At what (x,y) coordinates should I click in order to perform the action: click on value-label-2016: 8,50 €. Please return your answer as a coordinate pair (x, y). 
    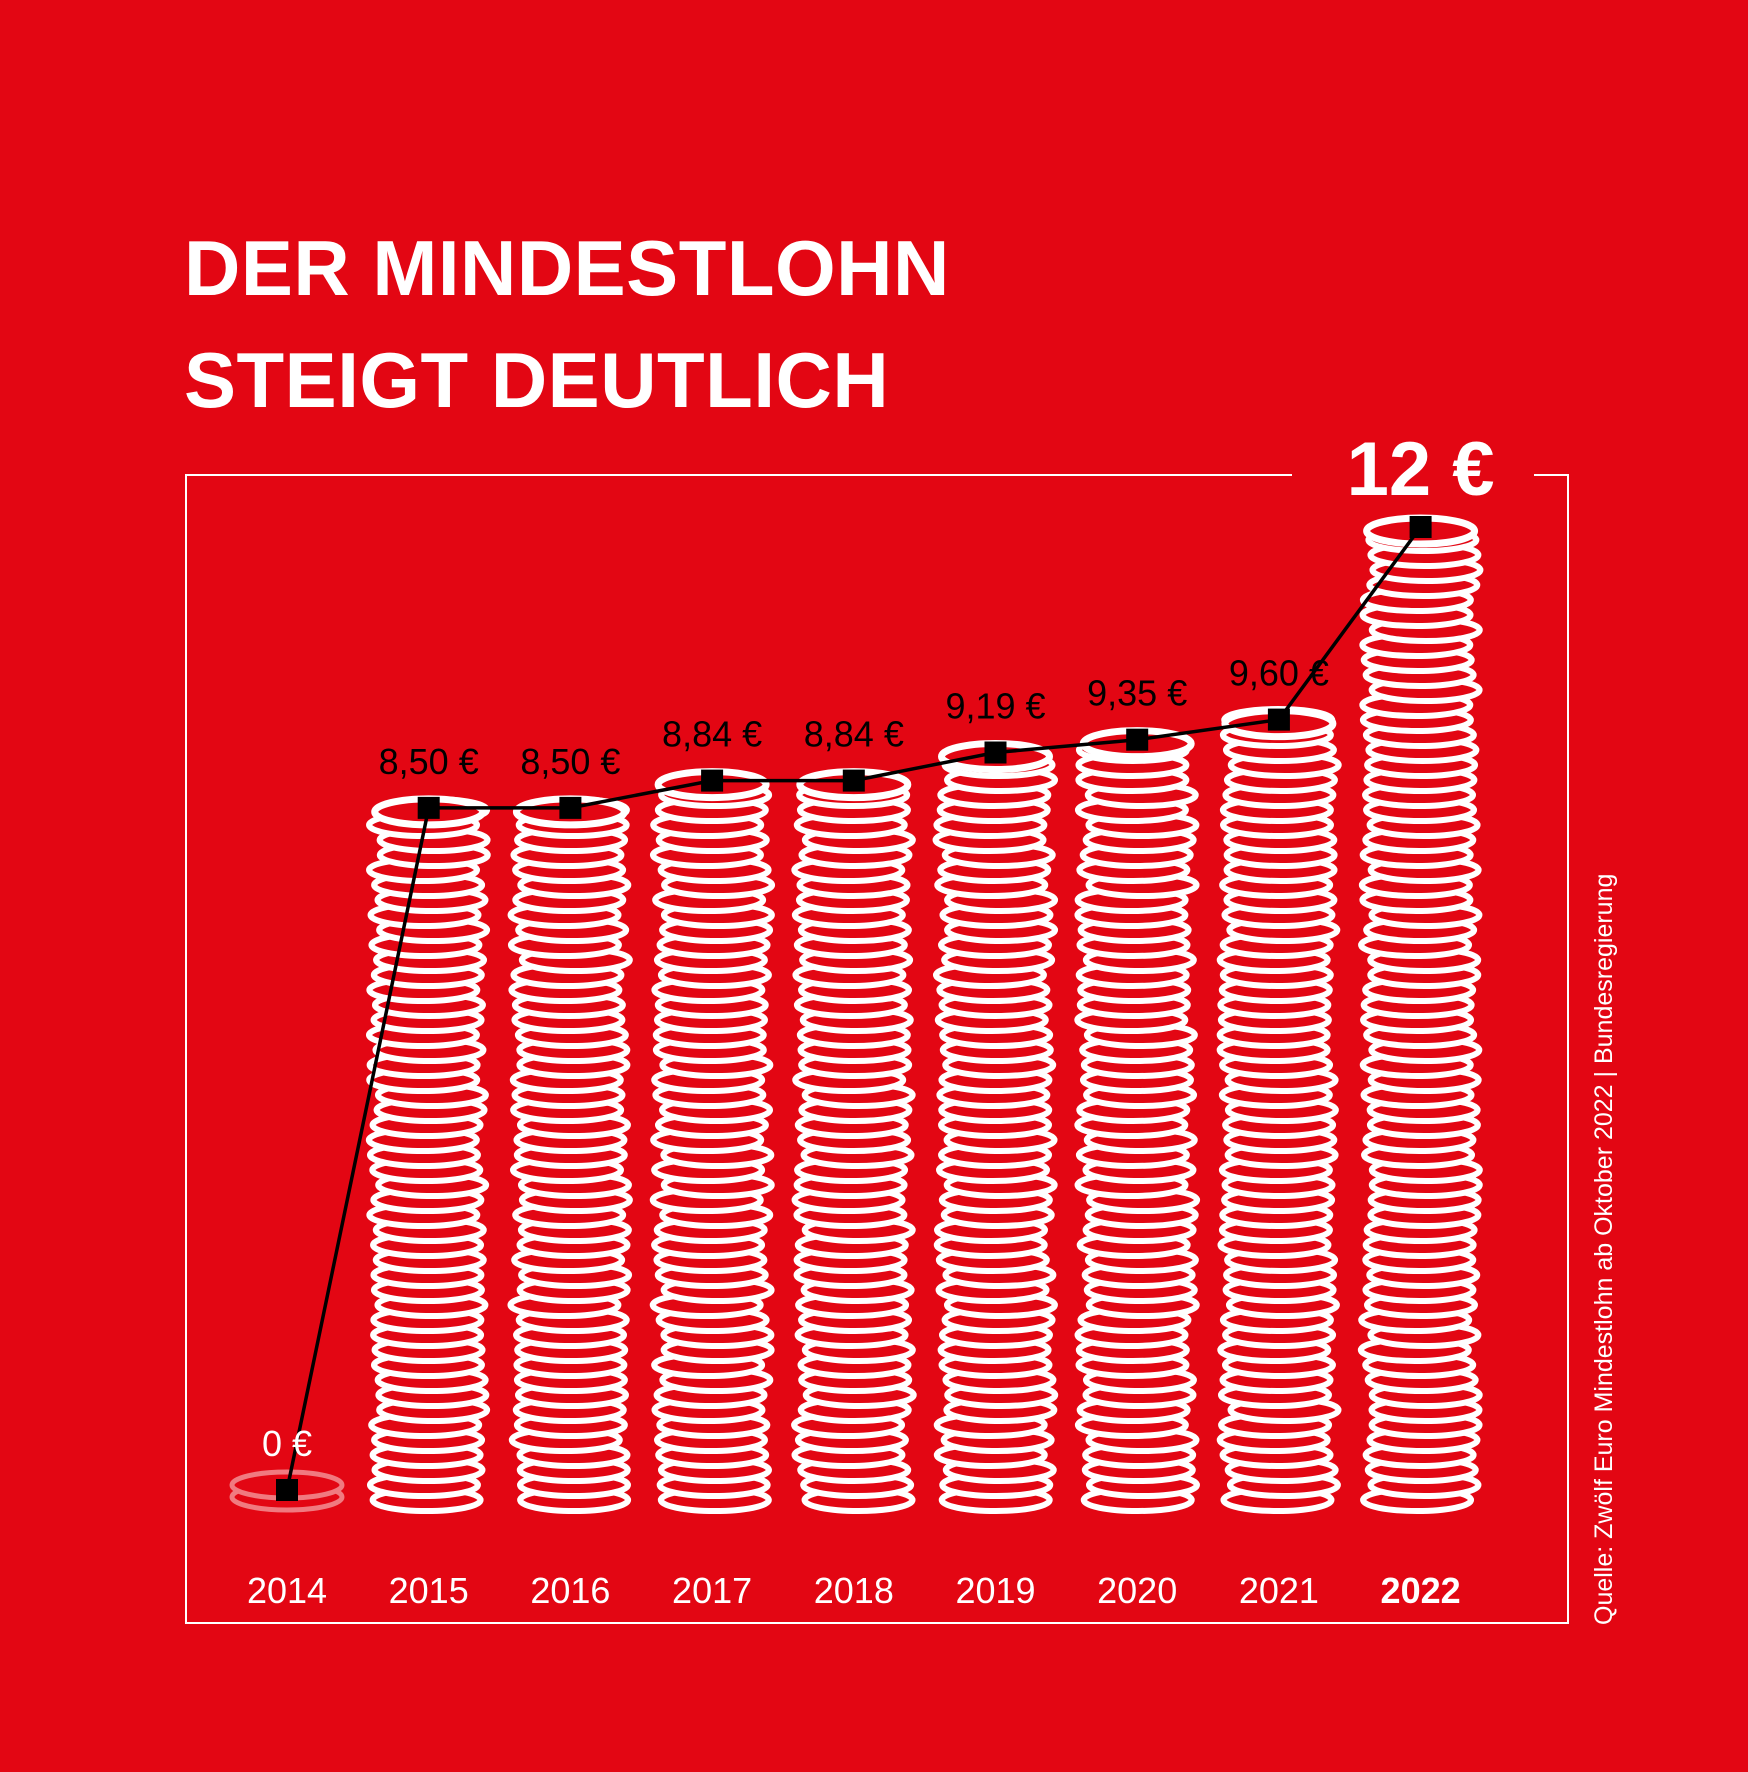
    Looking at the image, I should click on (570, 761).